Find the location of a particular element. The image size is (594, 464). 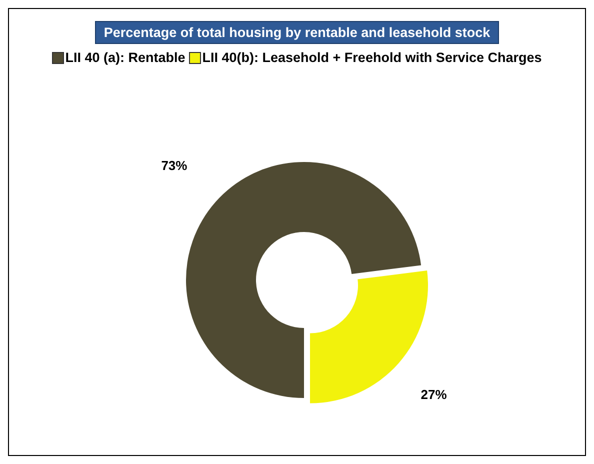

legend-label: LII 40 (a): Rentable is located at coordinates (125, 57).